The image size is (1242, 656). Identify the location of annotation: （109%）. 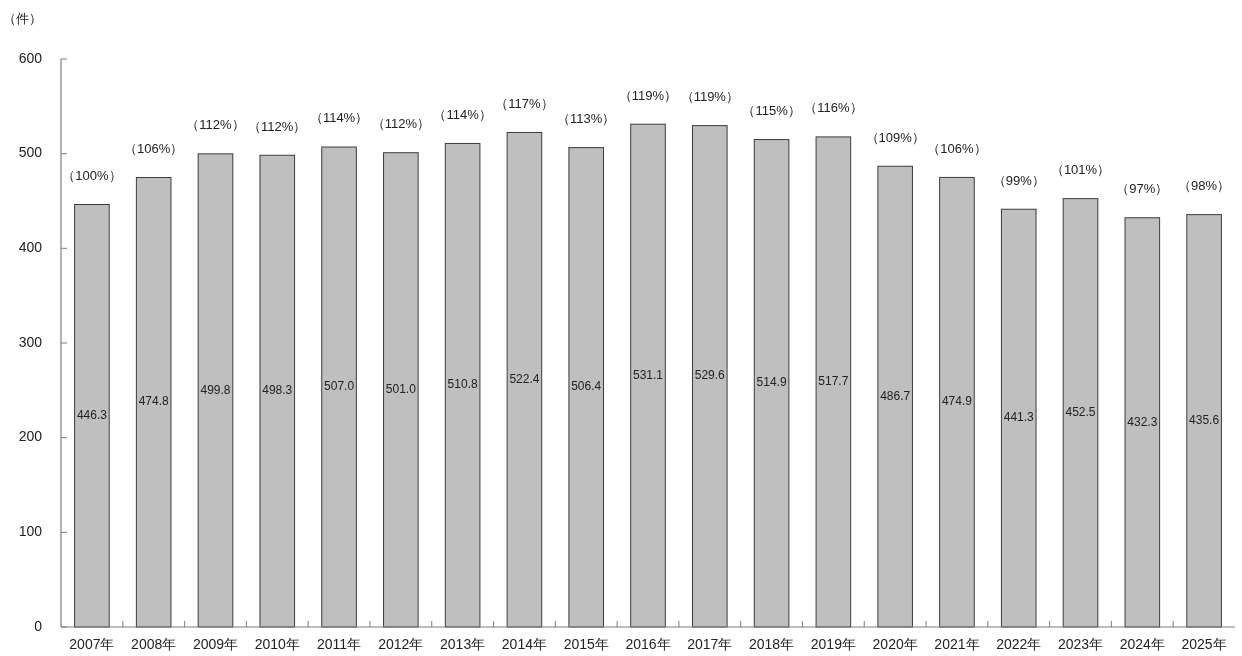
(895, 137).